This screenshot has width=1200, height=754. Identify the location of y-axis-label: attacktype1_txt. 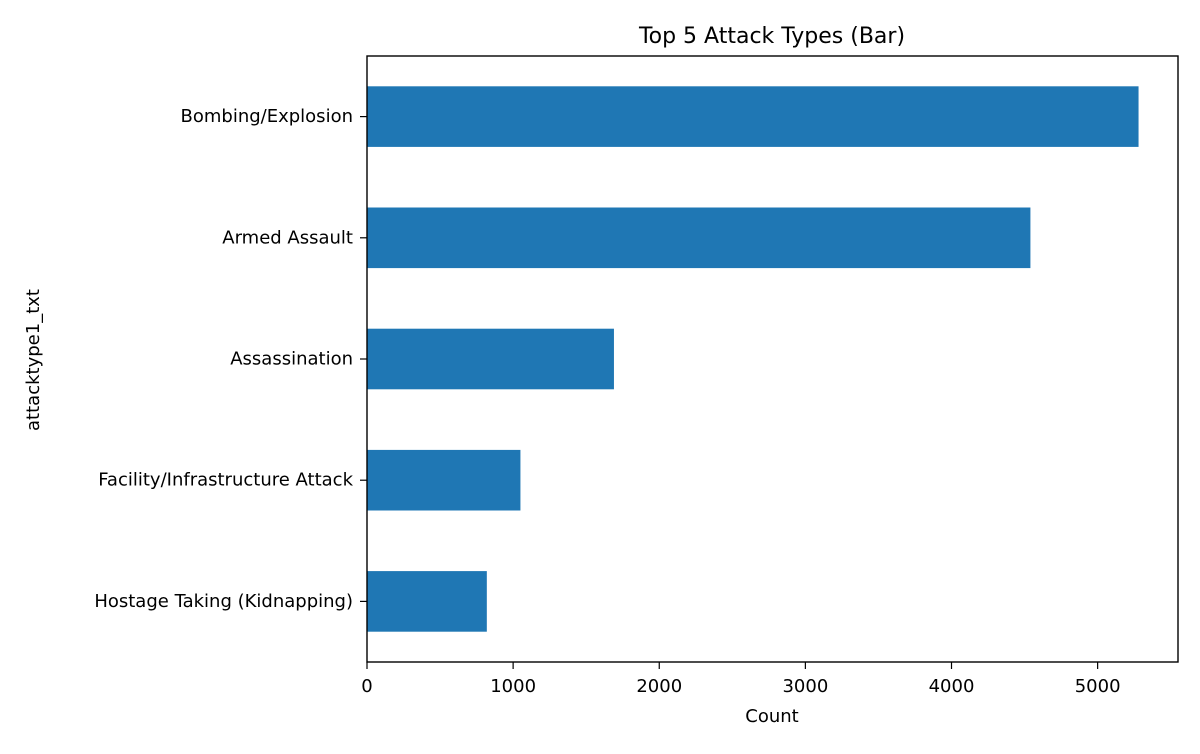
(33, 360).